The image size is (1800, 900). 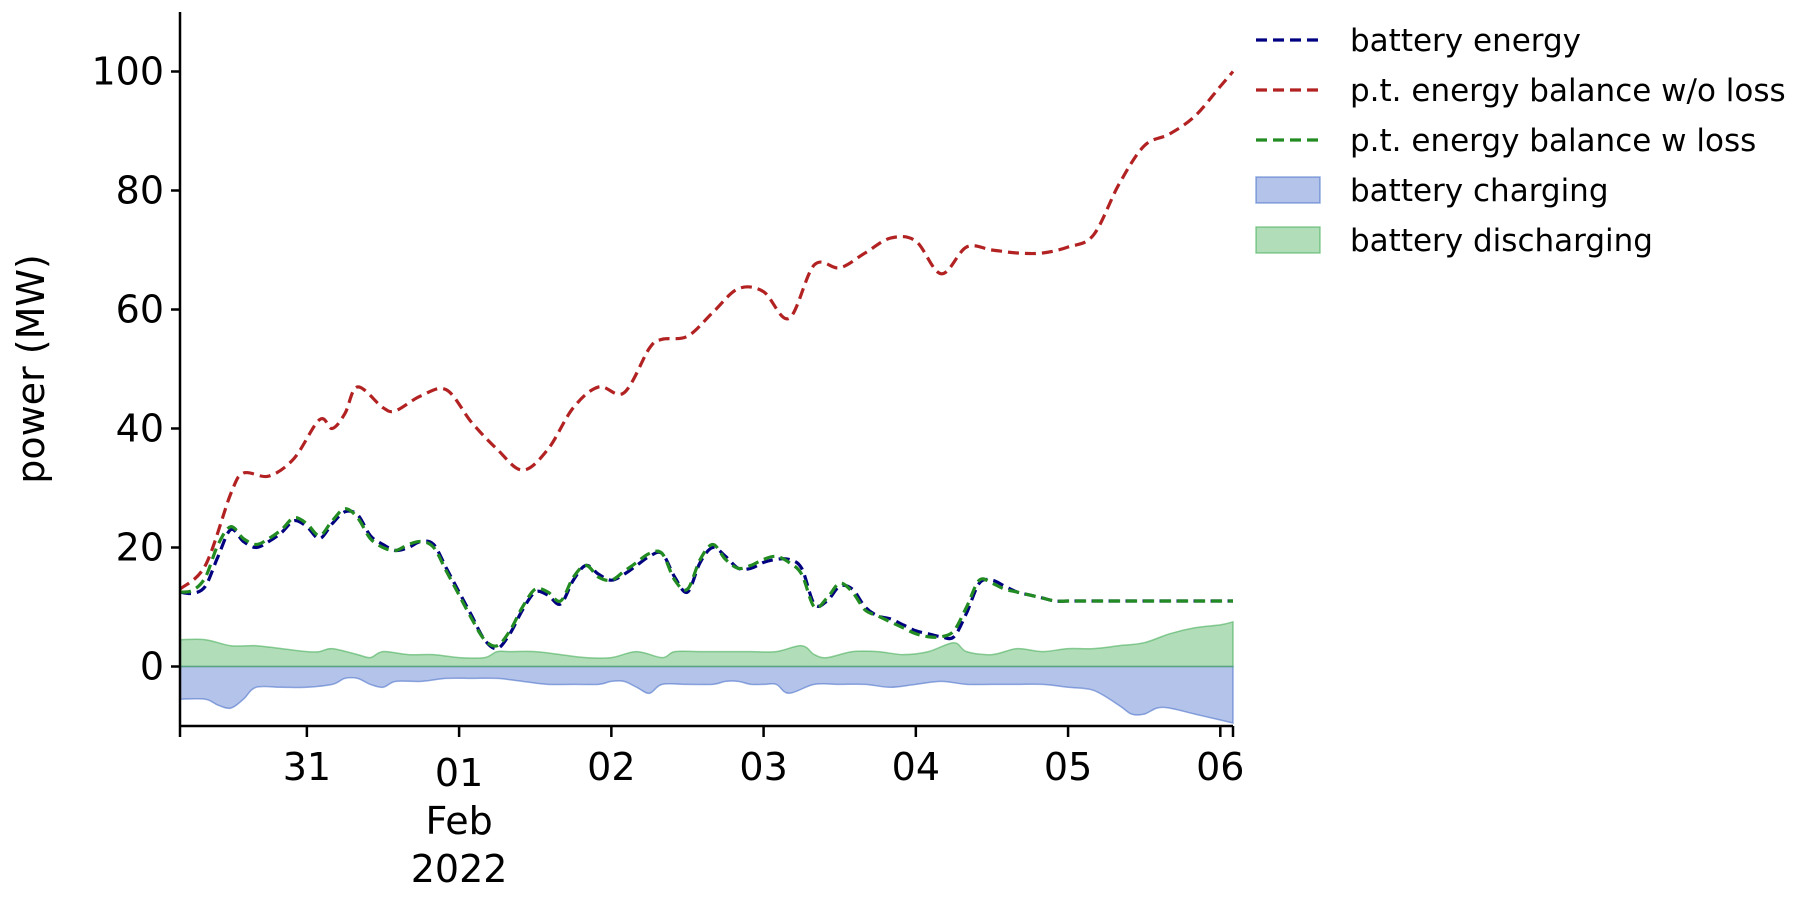 I want to click on x-tick-label: 05, so click(x=1068, y=767).